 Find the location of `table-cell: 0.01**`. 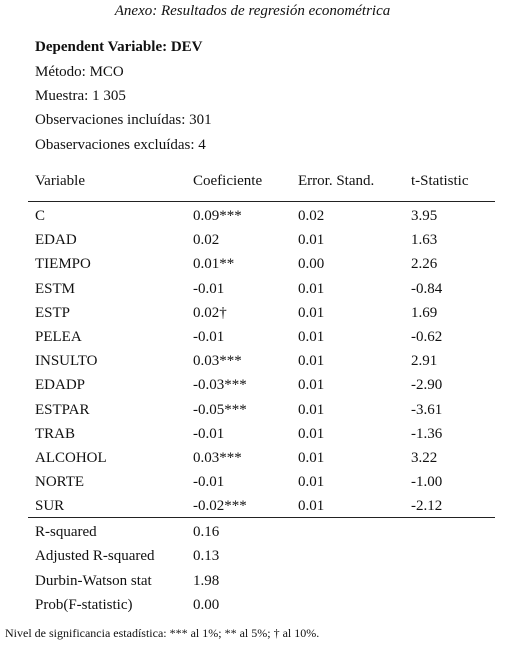

table-cell: 0.01** is located at coordinates (214, 264).